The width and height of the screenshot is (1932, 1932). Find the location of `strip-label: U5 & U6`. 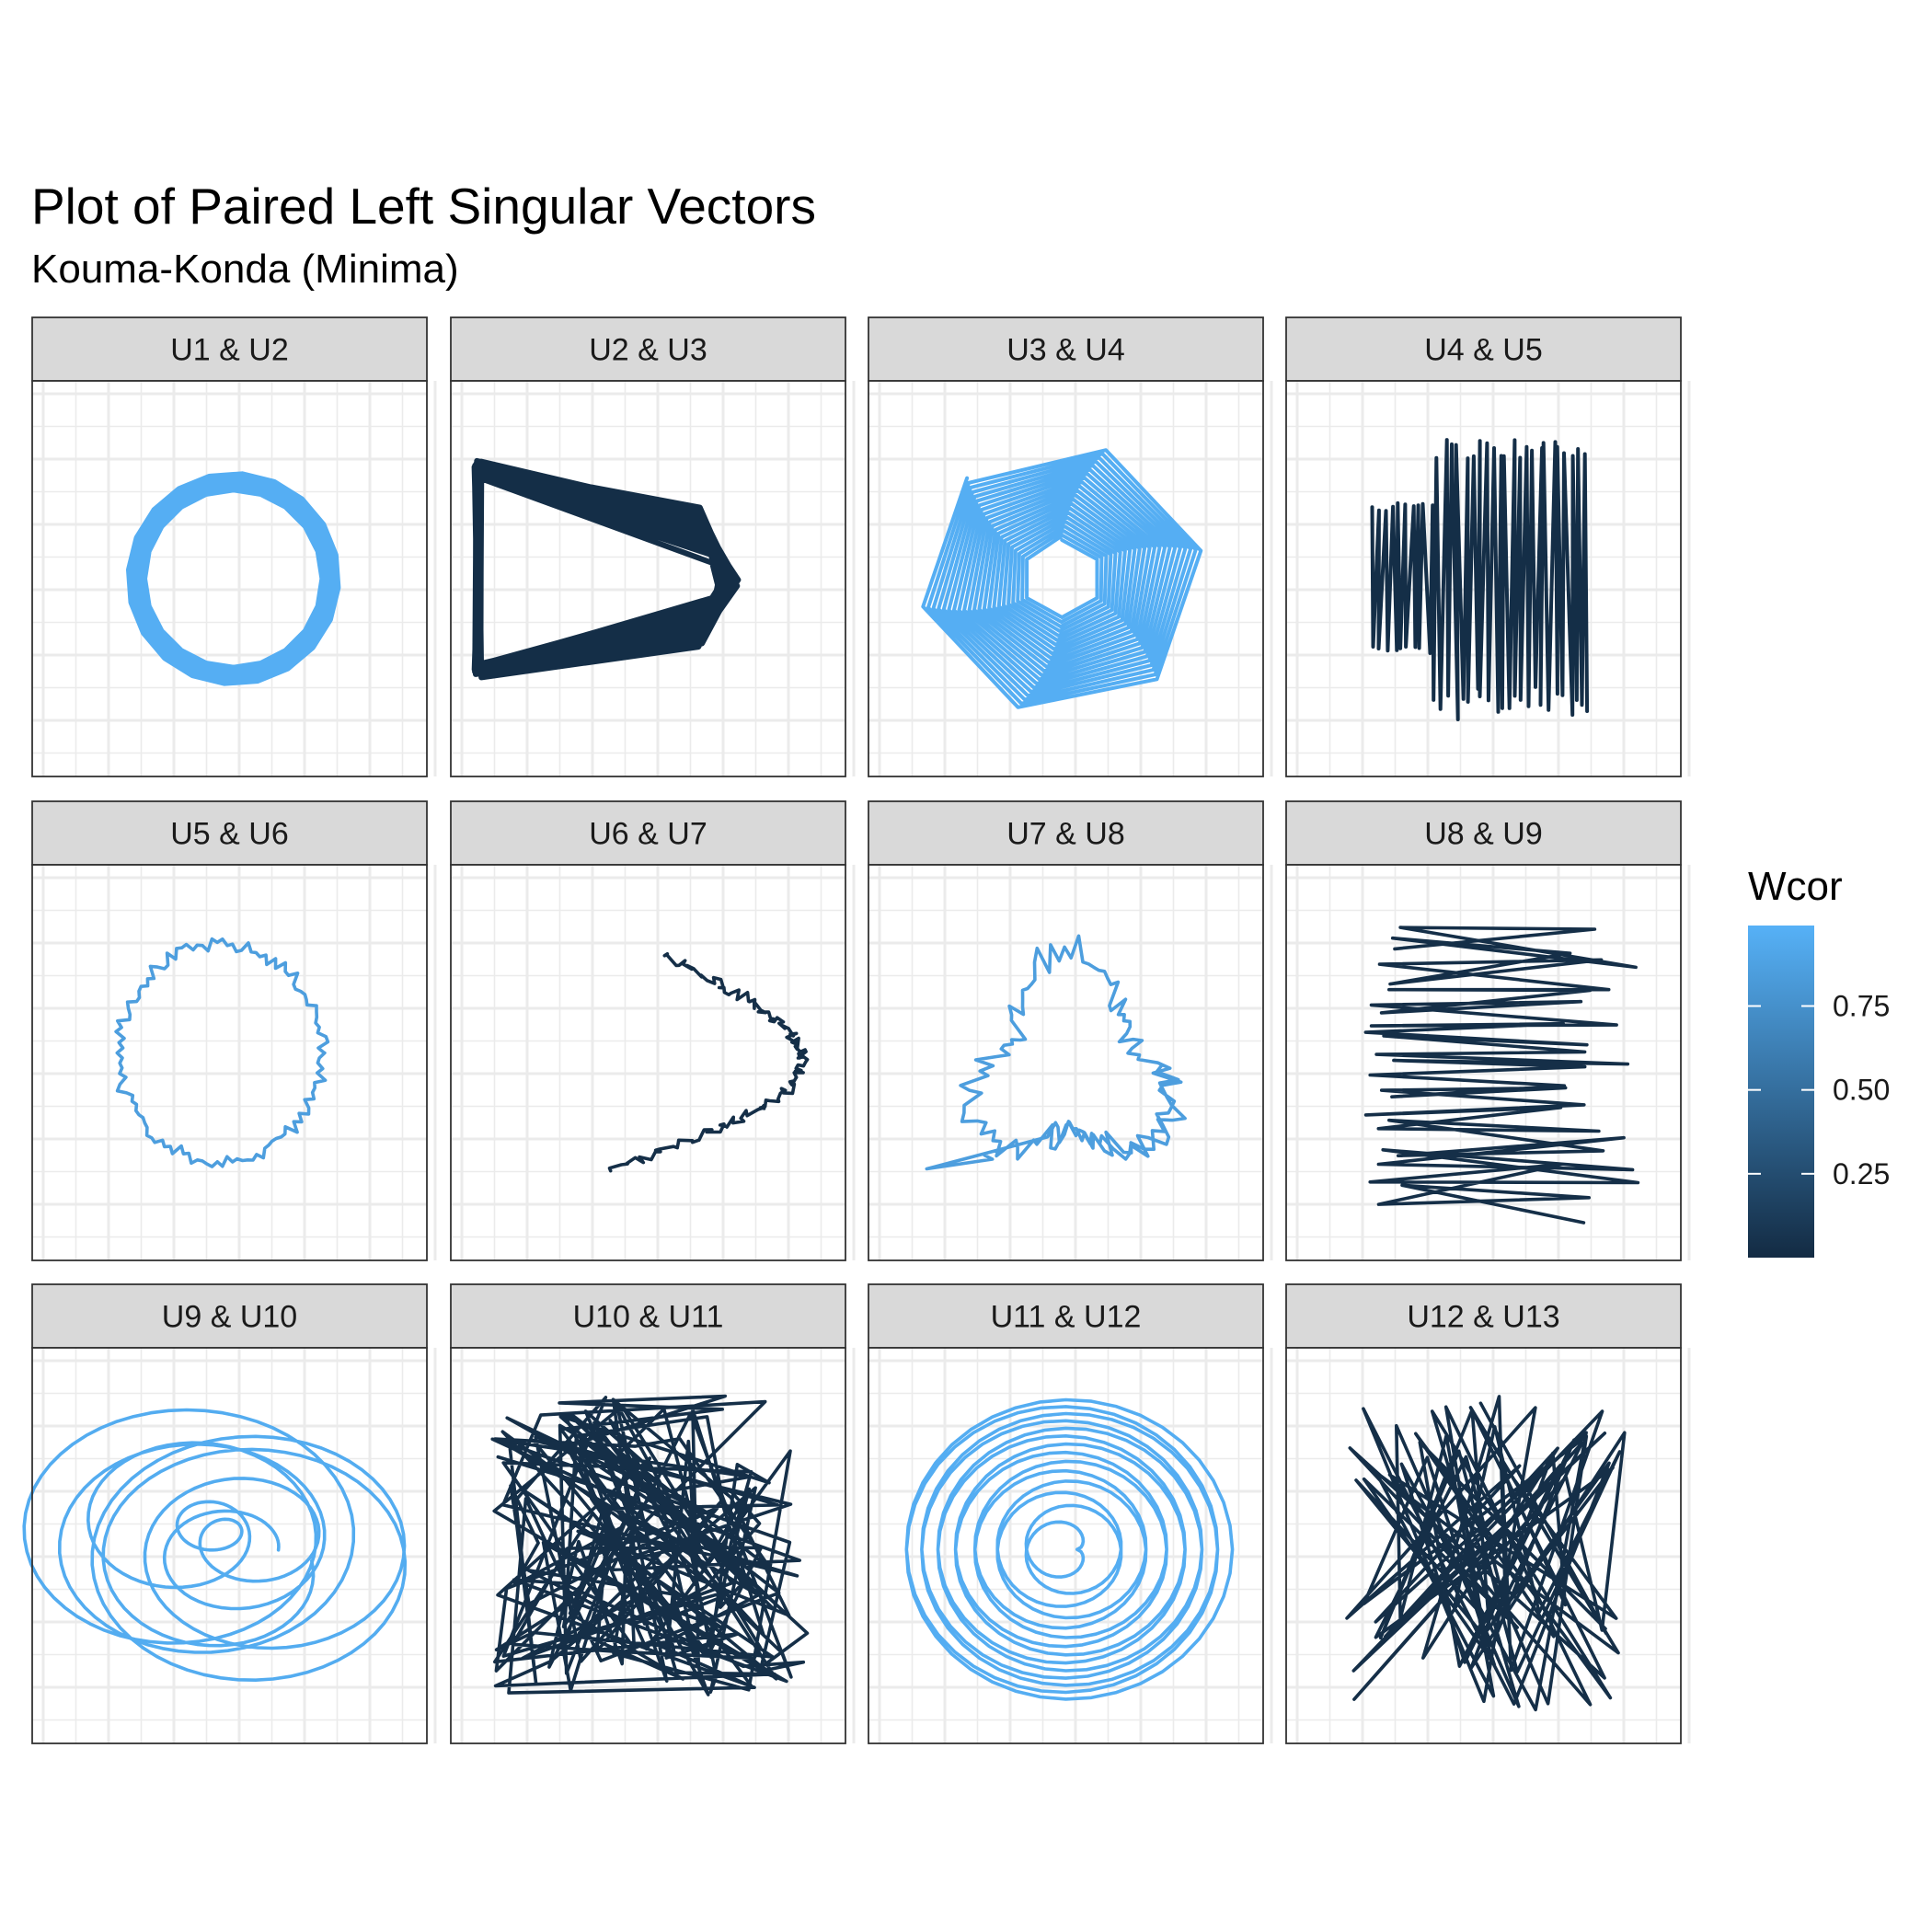

strip-label: U5 & U6 is located at coordinates (229, 834).